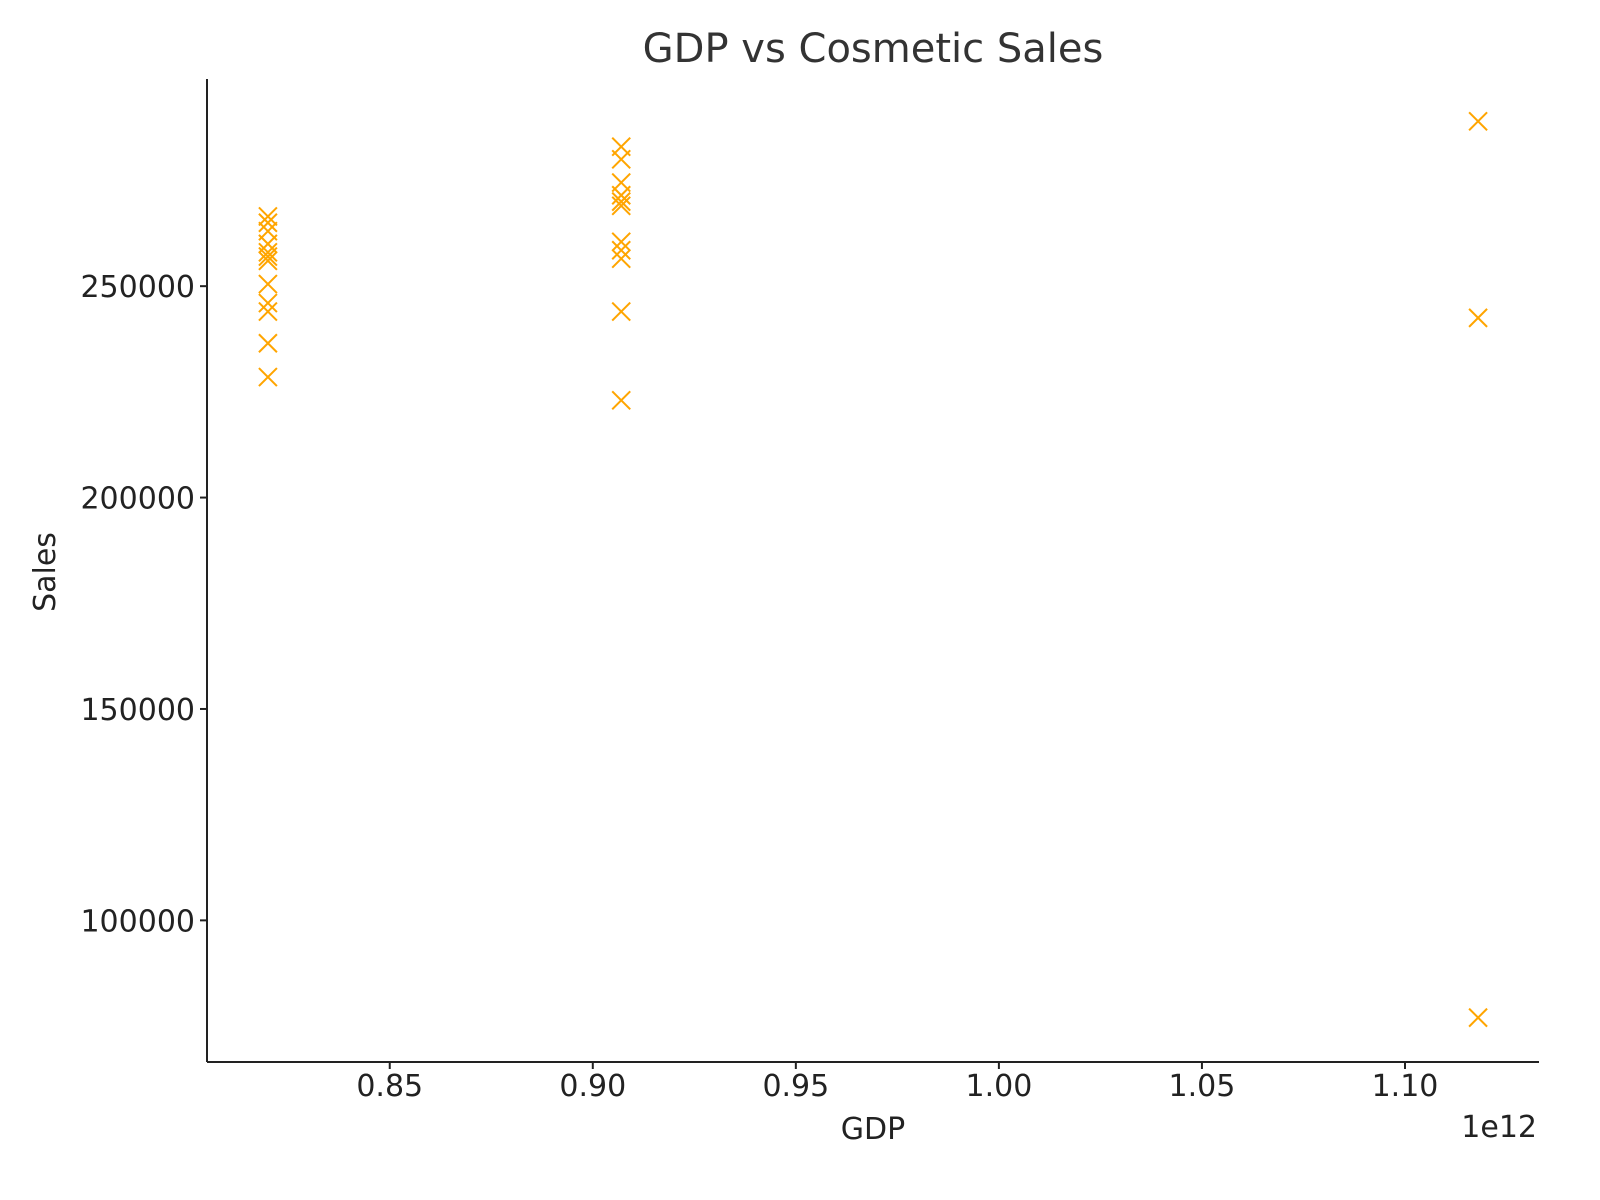 The height and width of the screenshot is (1200, 1600). Describe the element at coordinates (592, 1086) in the screenshot. I see `x-tick-label: 0.90` at that location.